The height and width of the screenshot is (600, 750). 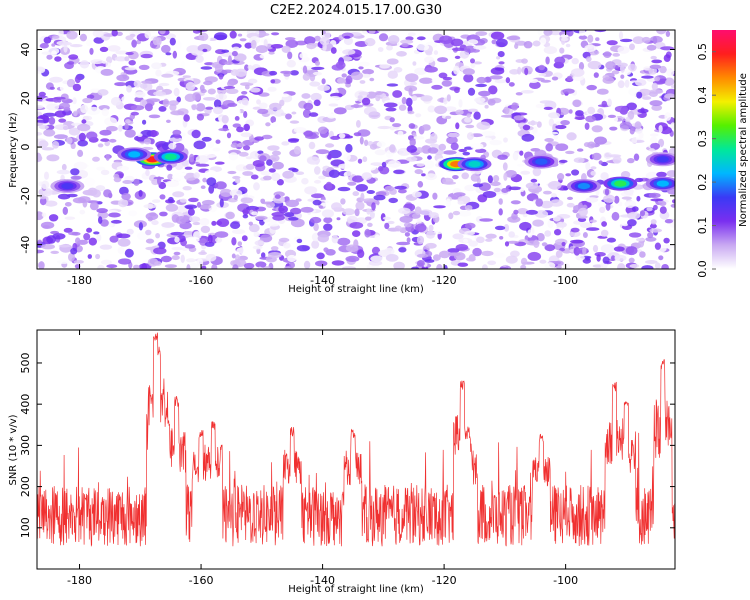 I want to click on snr-y-label: SNR (10 * v/v), so click(x=13, y=449).